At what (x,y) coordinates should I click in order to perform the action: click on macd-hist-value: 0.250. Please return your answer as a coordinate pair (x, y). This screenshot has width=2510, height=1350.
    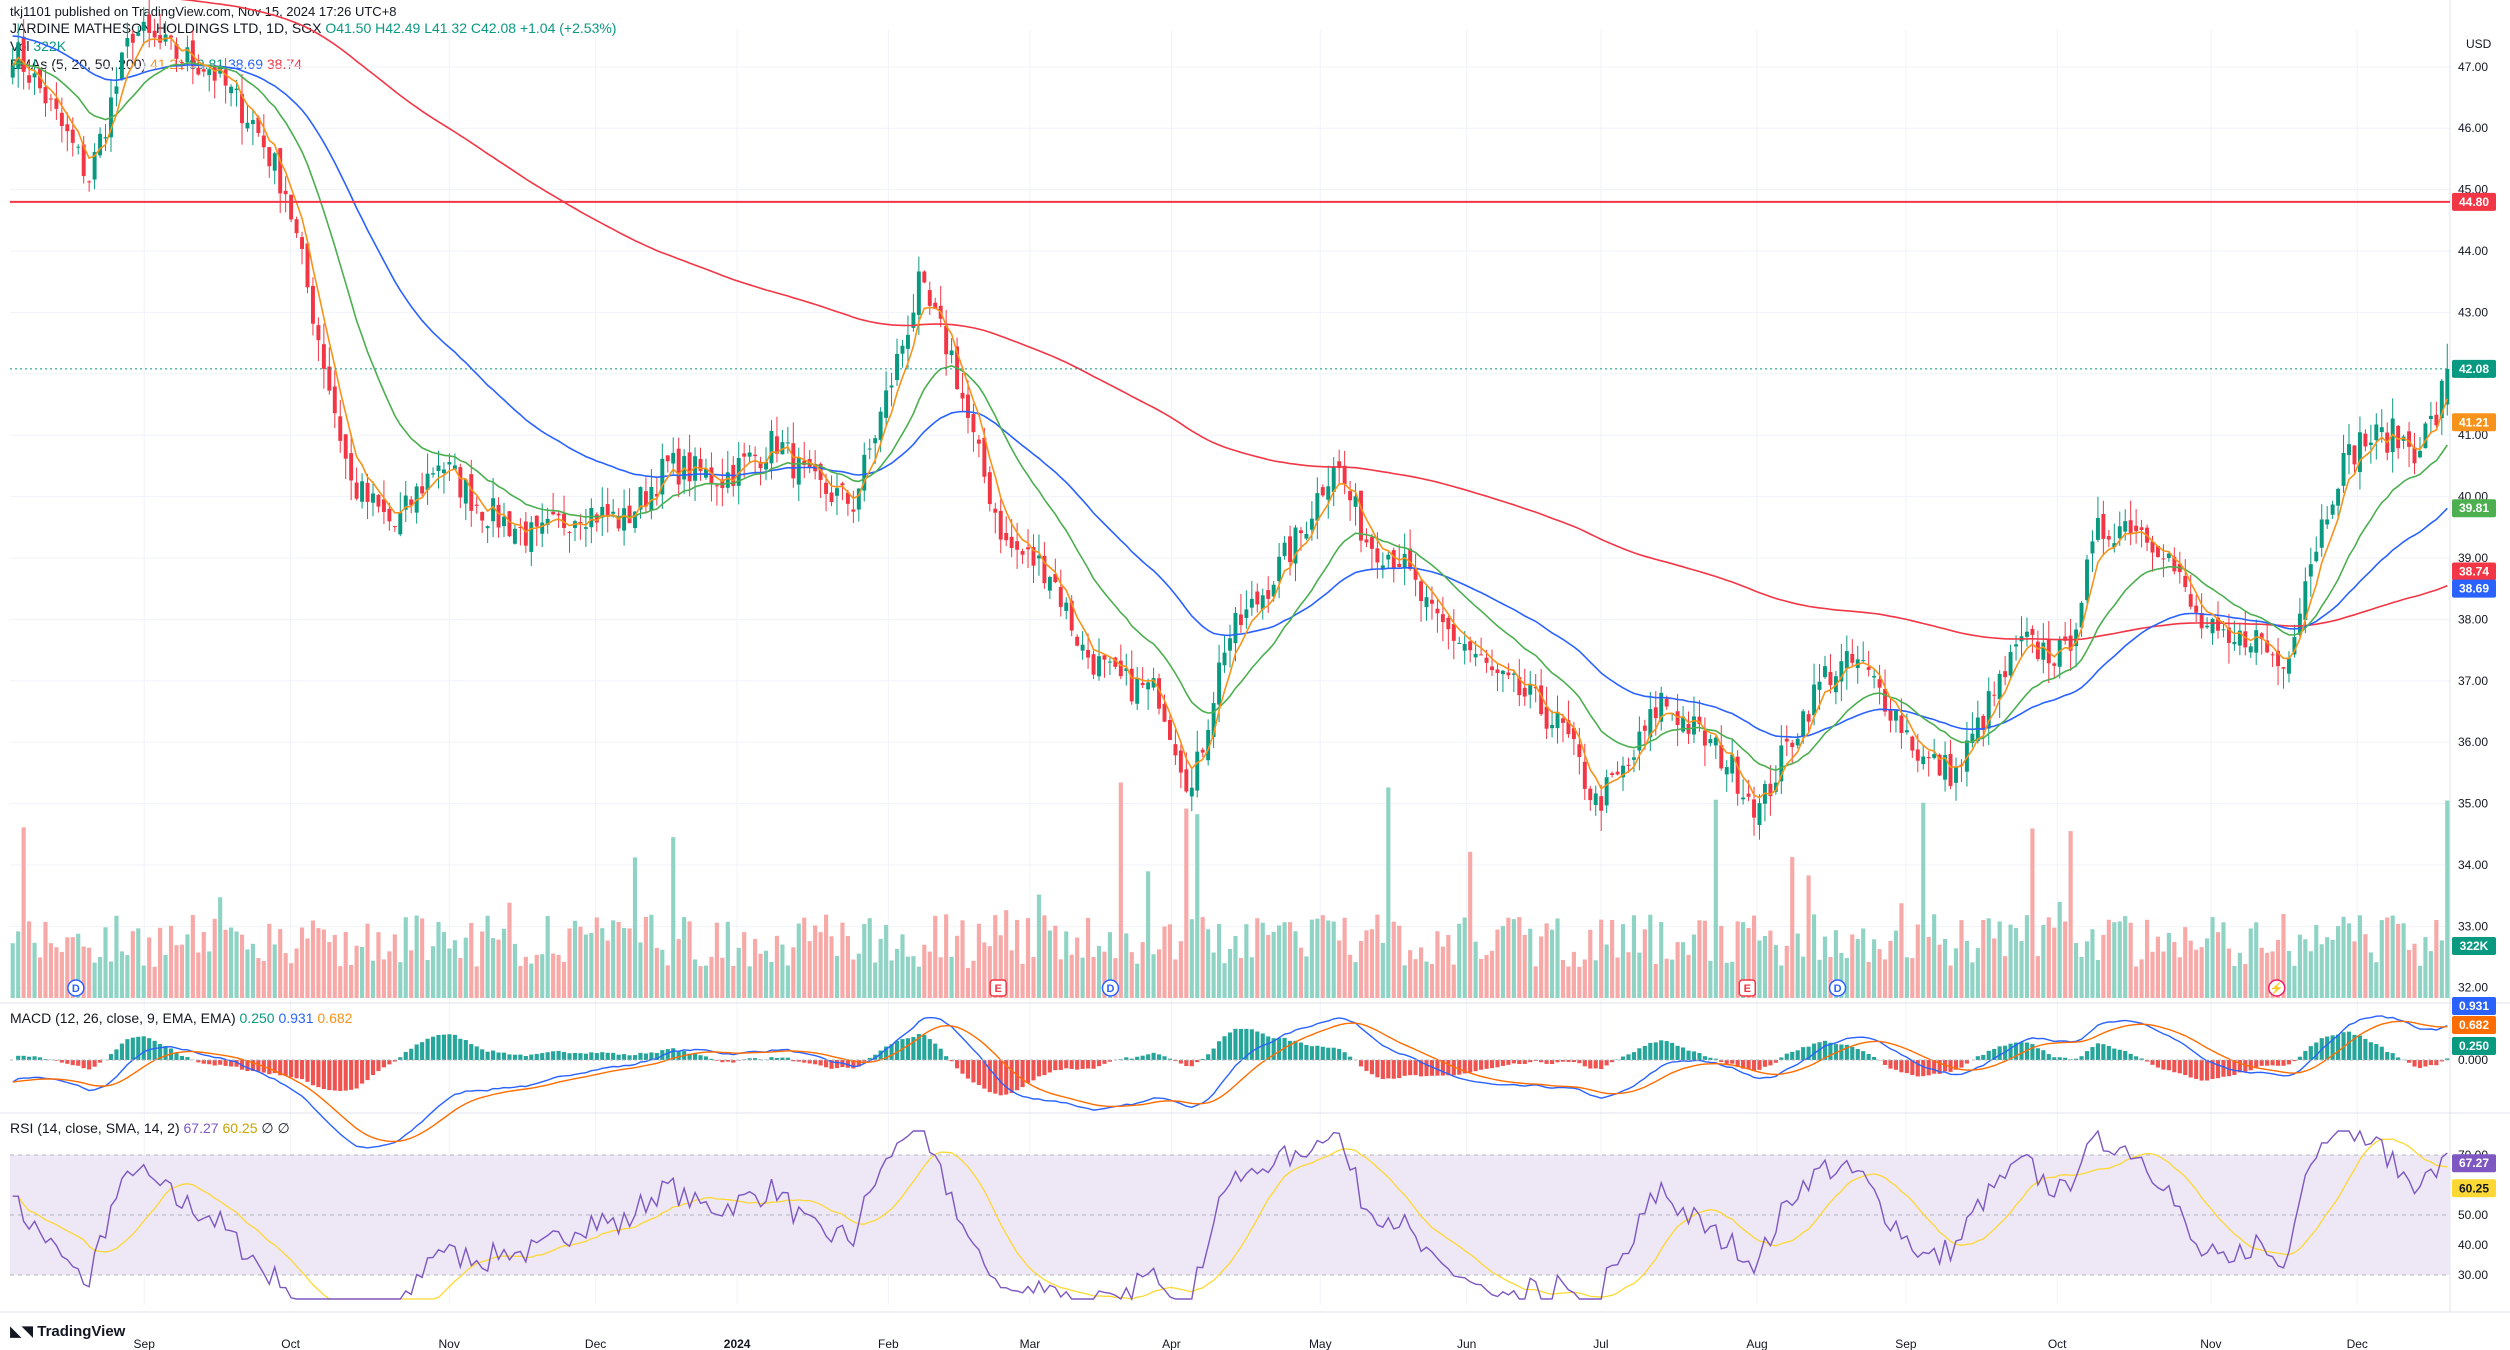
    Looking at the image, I should click on (257, 1018).